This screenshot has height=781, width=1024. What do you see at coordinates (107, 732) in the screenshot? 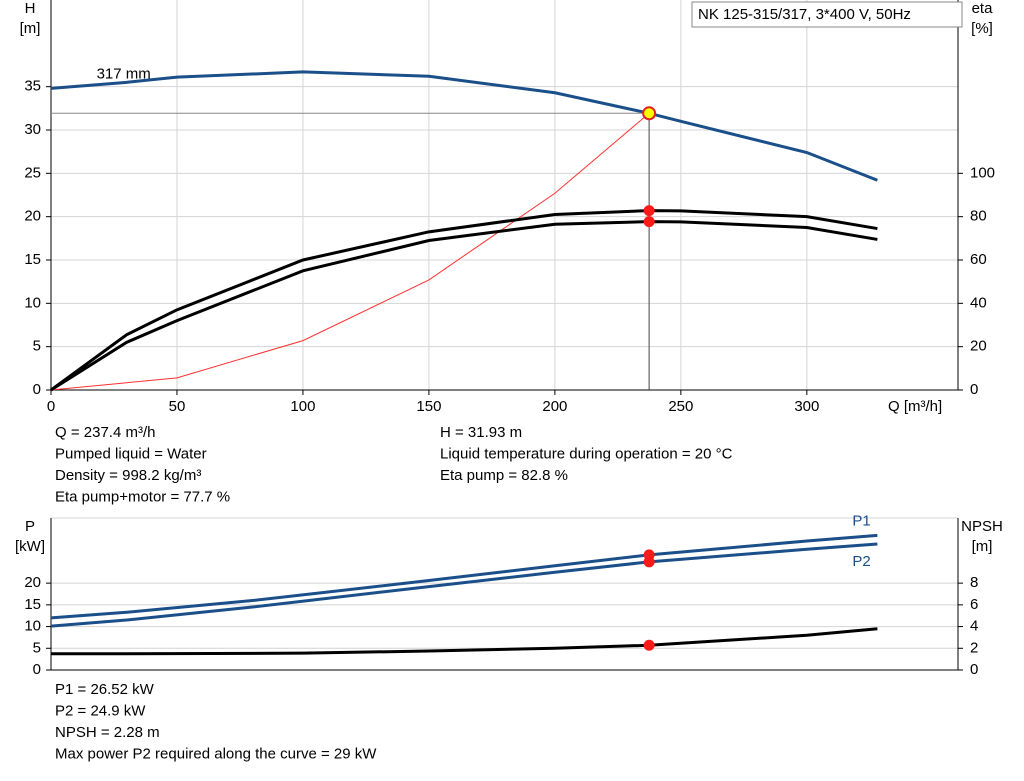
I see `info-text: NPSH = 2.28 m` at bounding box center [107, 732].